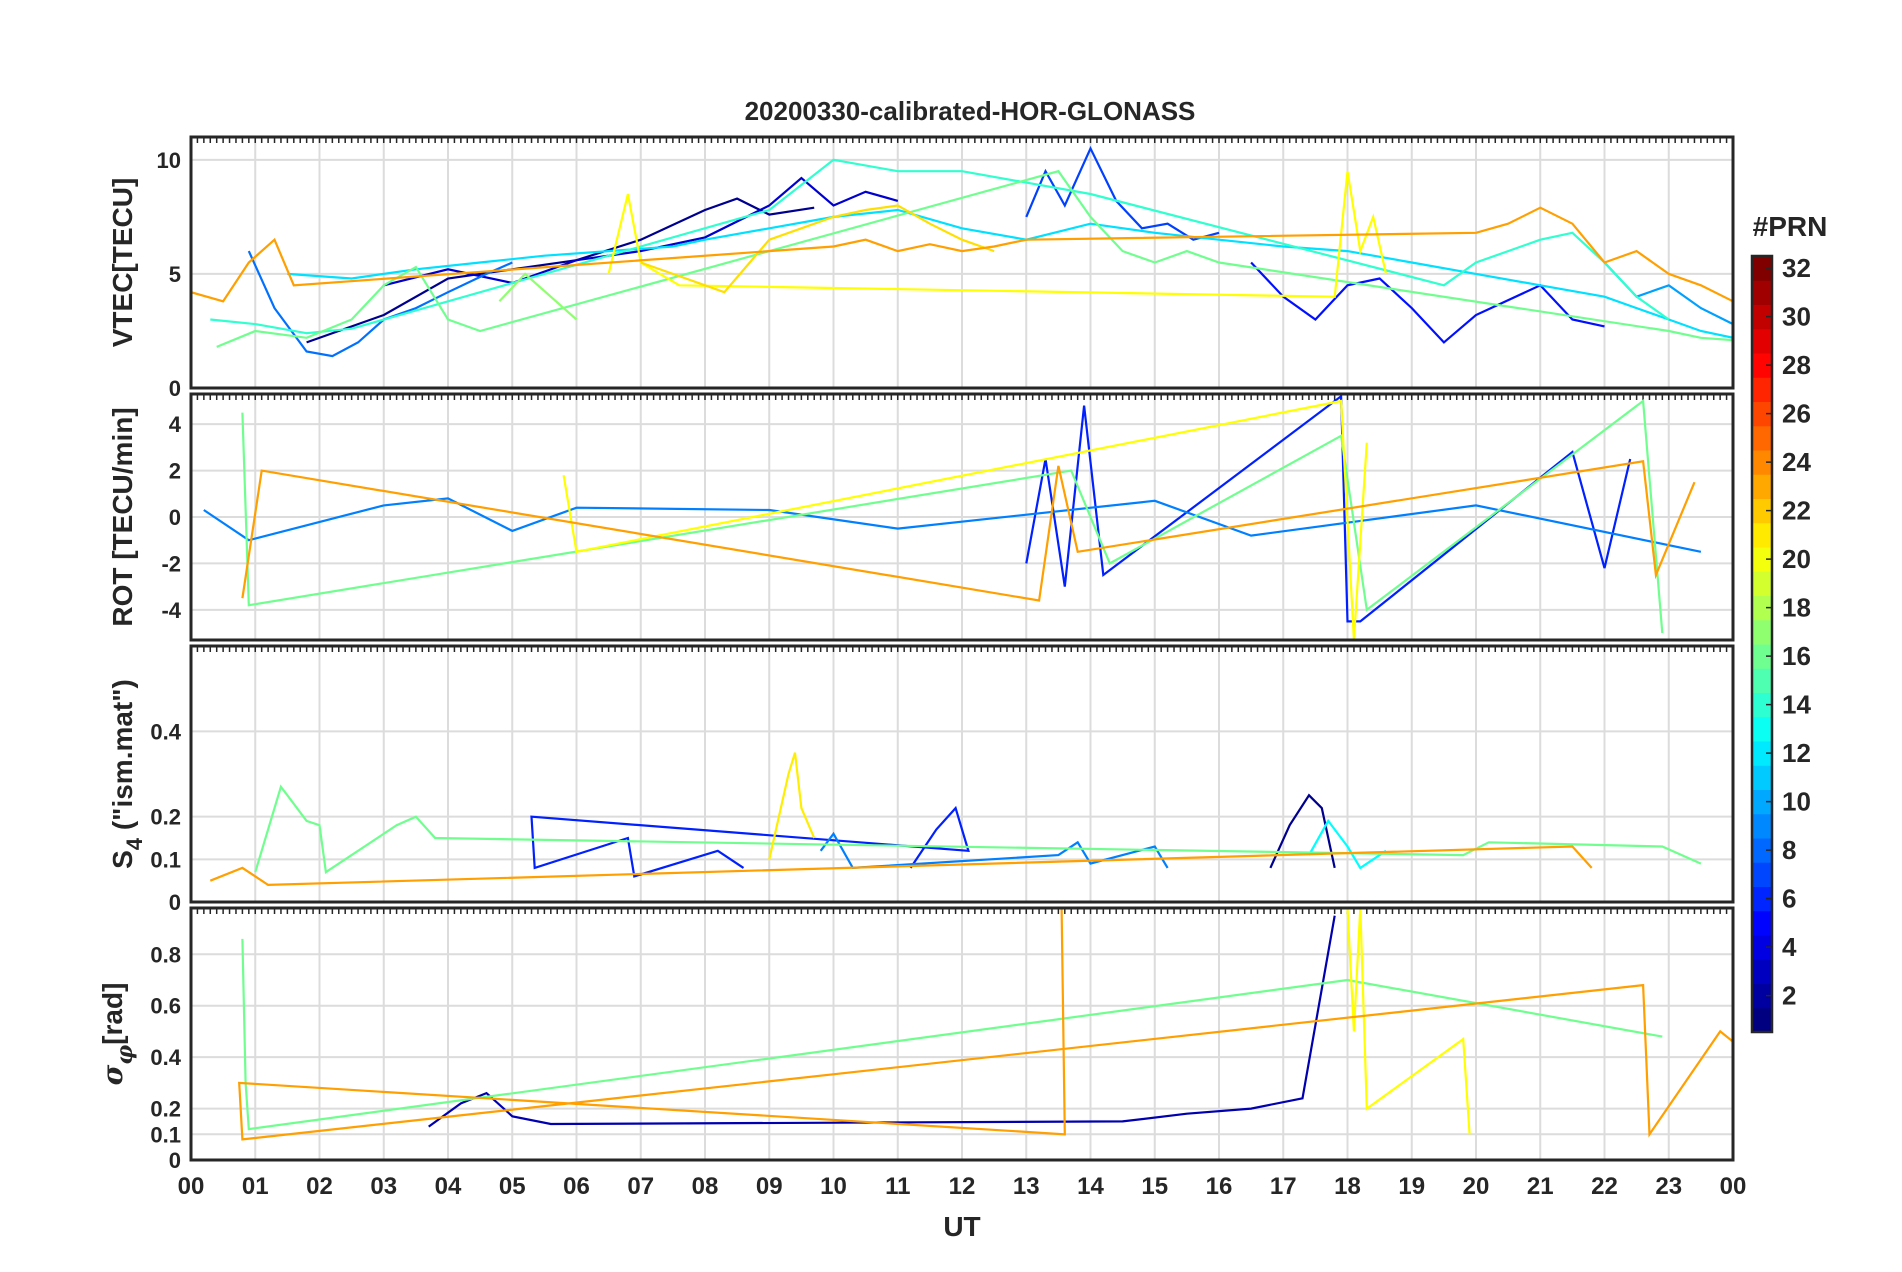 The width and height of the screenshot is (1902, 1272). I want to click on x-axis-label: UT, so click(961, 1226).